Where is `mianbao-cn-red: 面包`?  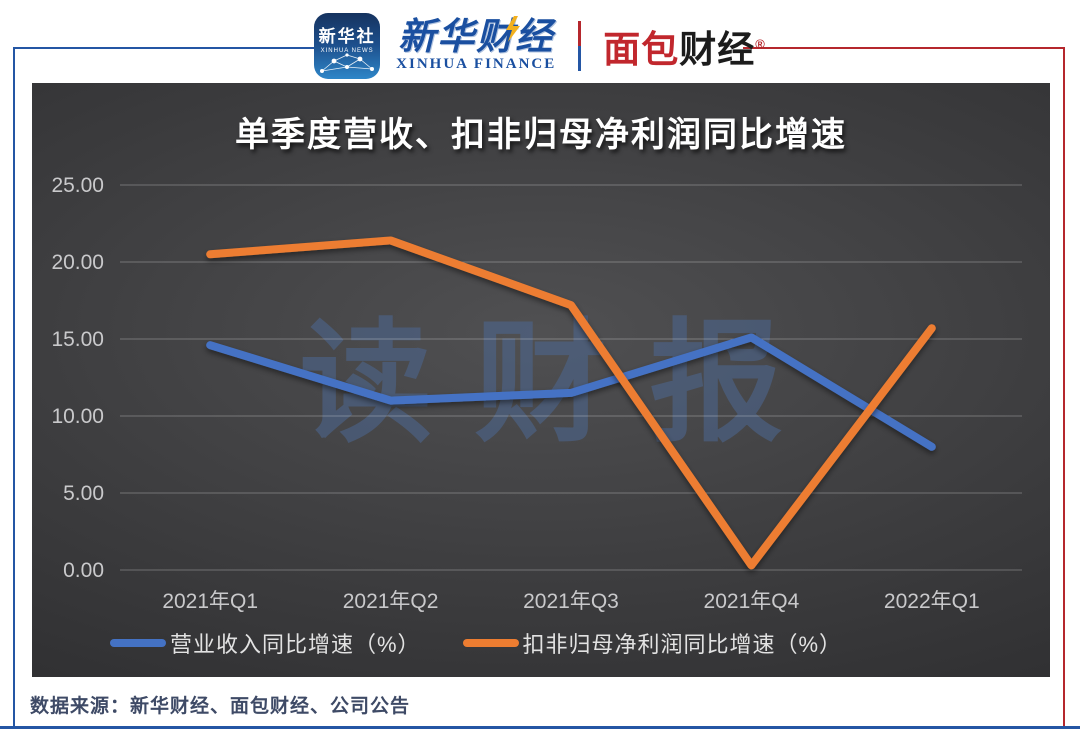
mianbao-cn-red: 面包 is located at coordinates (641, 49).